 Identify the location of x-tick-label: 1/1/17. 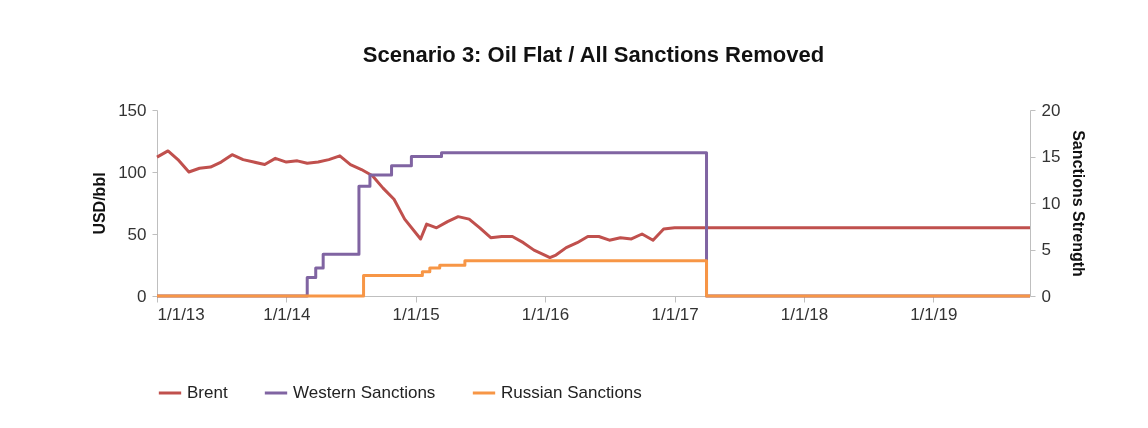
(675, 314).